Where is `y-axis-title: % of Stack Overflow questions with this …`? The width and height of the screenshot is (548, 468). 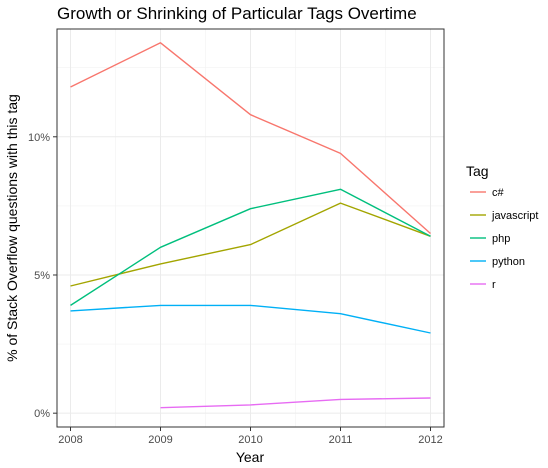
y-axis-title: % of Stack Overflow questions with this … is located at coordinates (12, 228).